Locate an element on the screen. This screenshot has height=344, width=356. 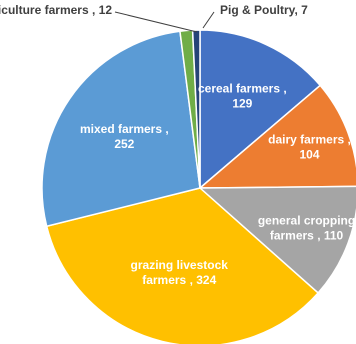
label-line: cereal farmers , is located at coordinates (242, 89).